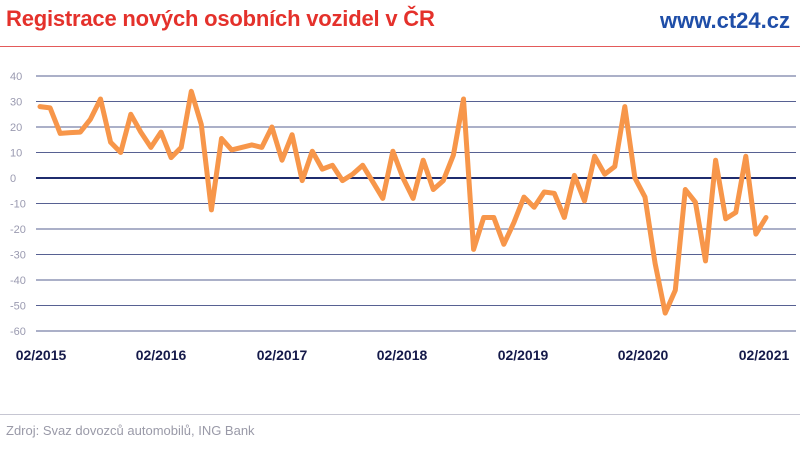  What do you see at coordinates (16, 128) in the screenshot?
I see `y-tick-label: 20` at bounding box center [16, 128].